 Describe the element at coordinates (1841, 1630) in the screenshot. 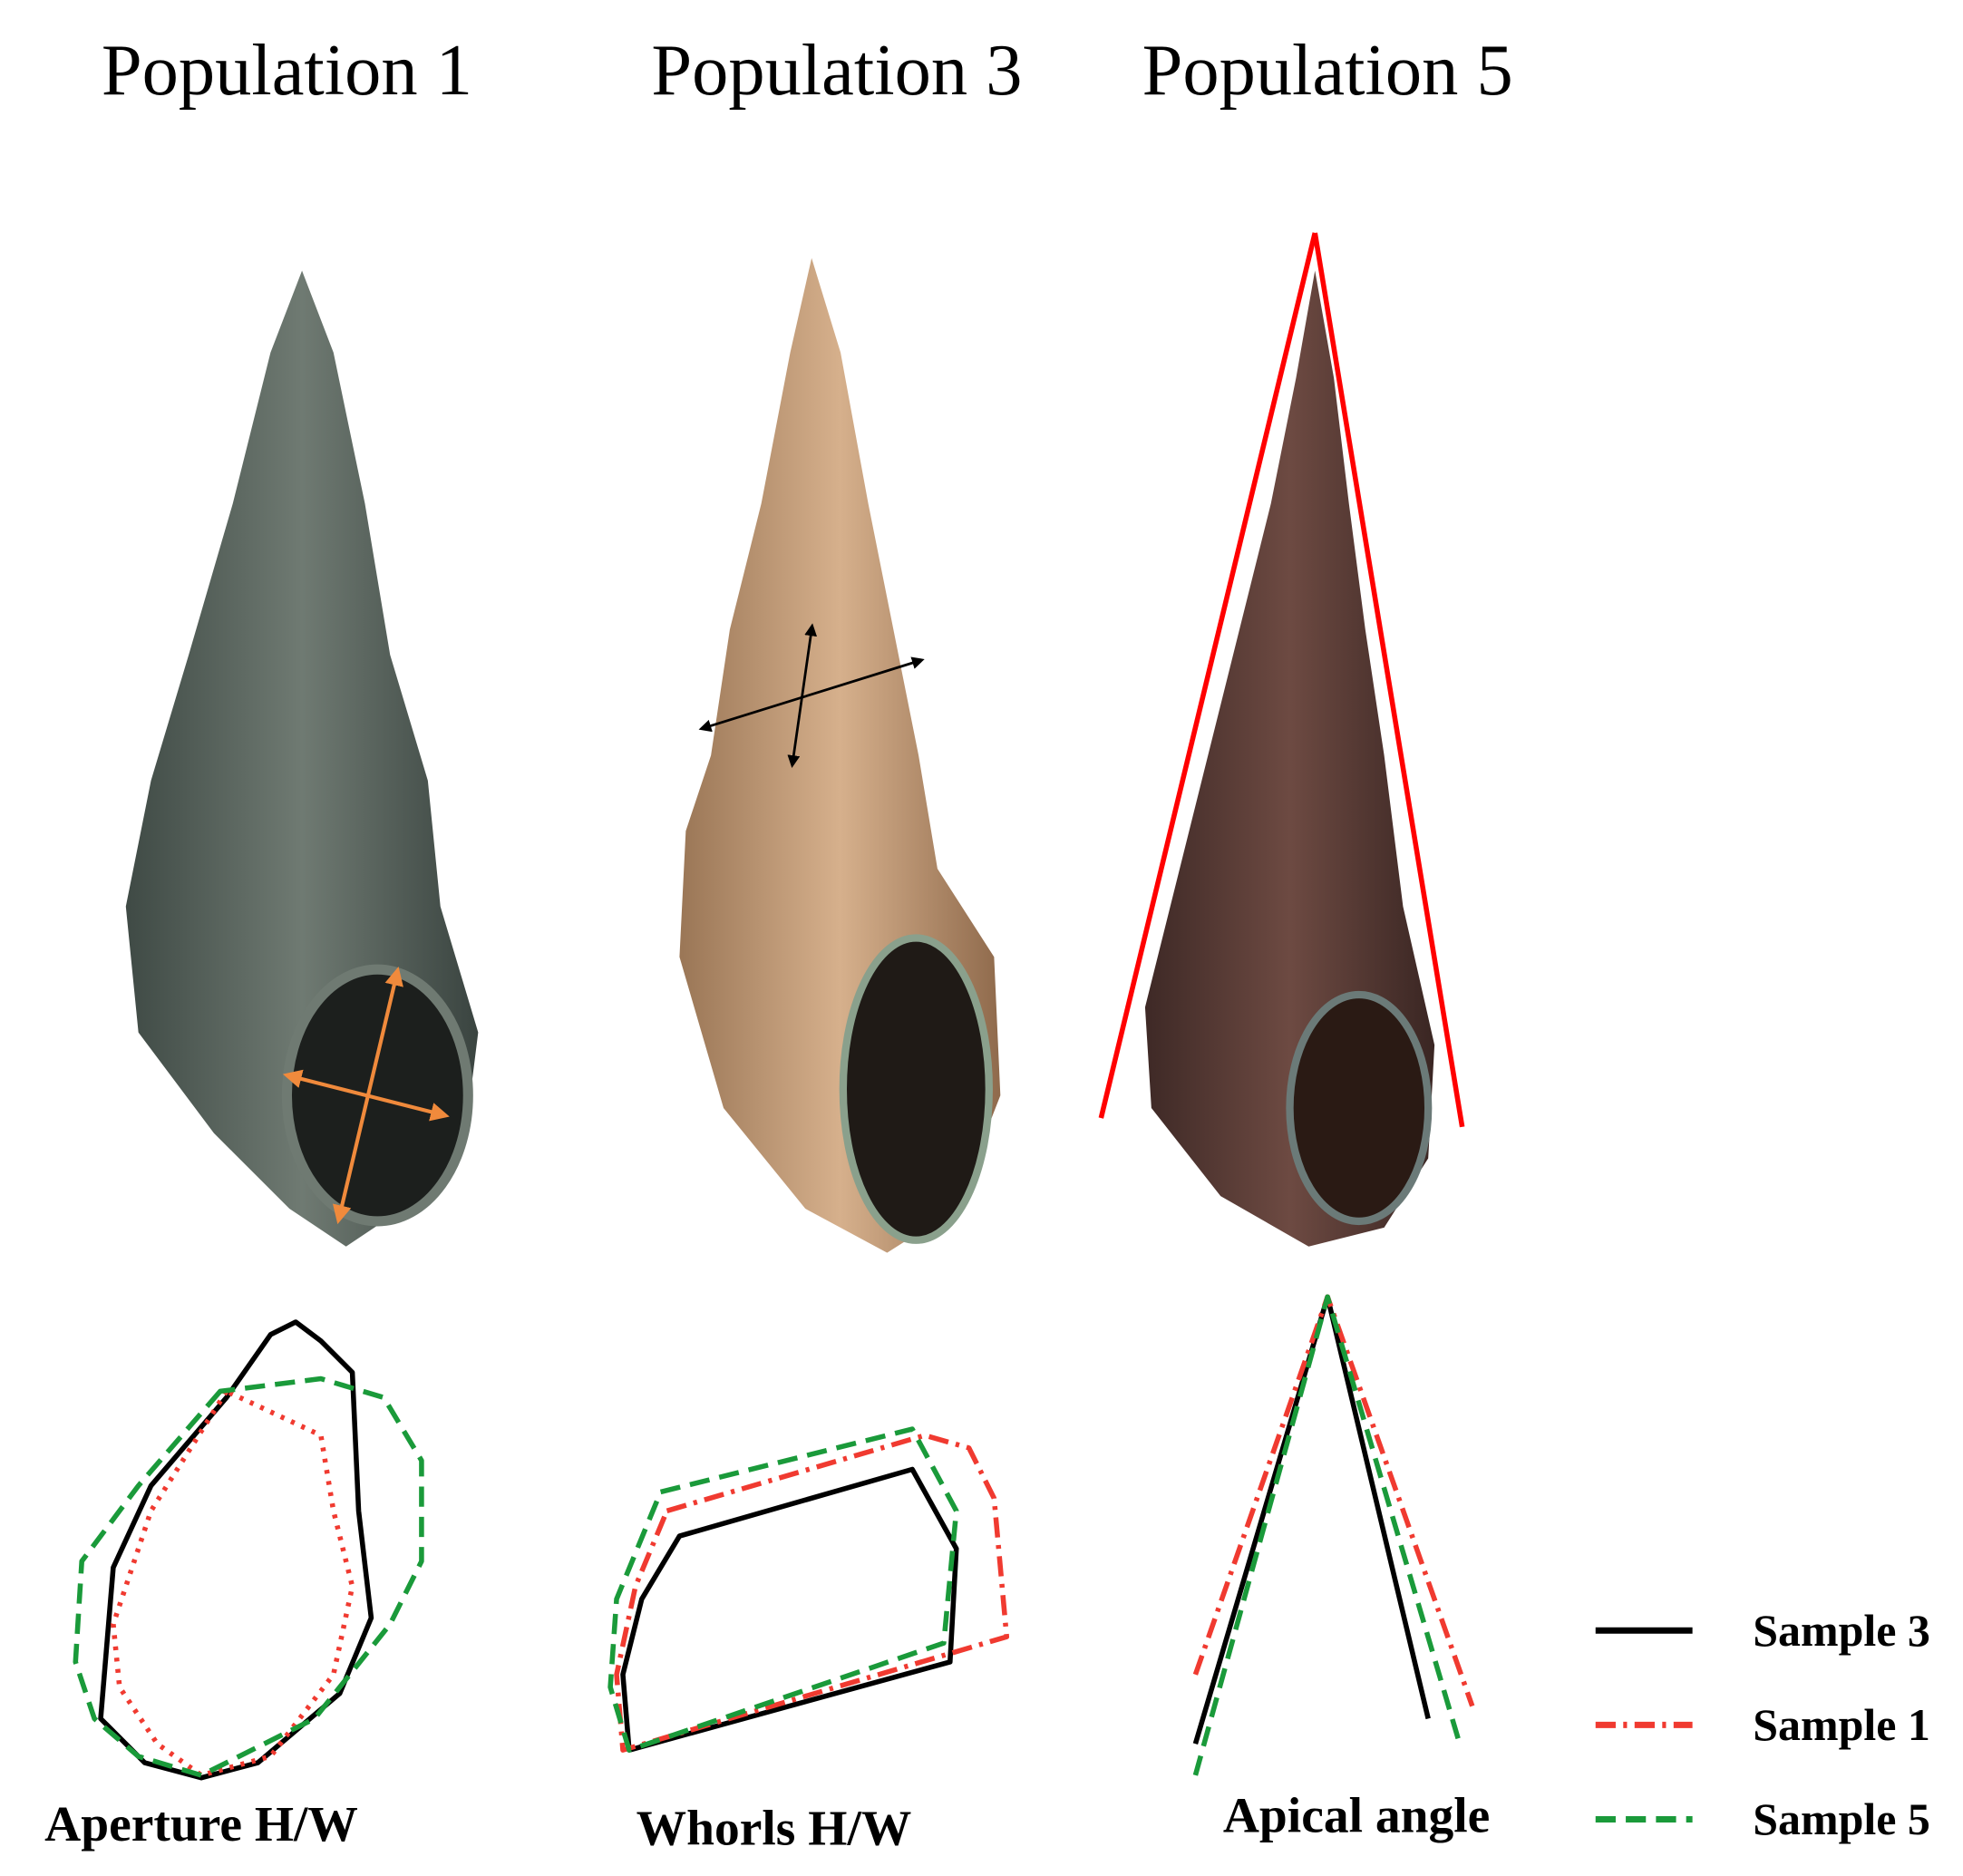

I see `legend-label: Sample 3` at that location.